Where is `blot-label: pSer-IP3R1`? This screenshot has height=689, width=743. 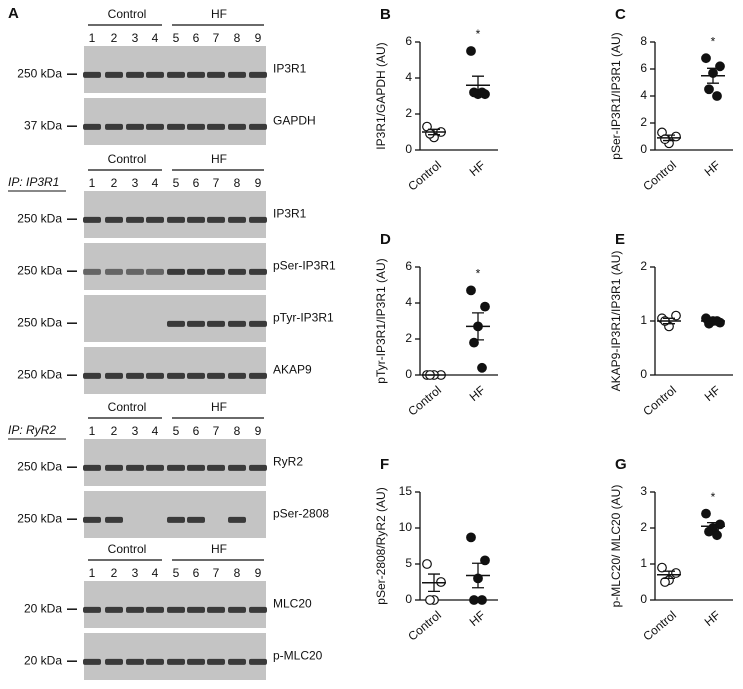
blot-label: pSer-IP3R1 is located at coordinates (304, 266).